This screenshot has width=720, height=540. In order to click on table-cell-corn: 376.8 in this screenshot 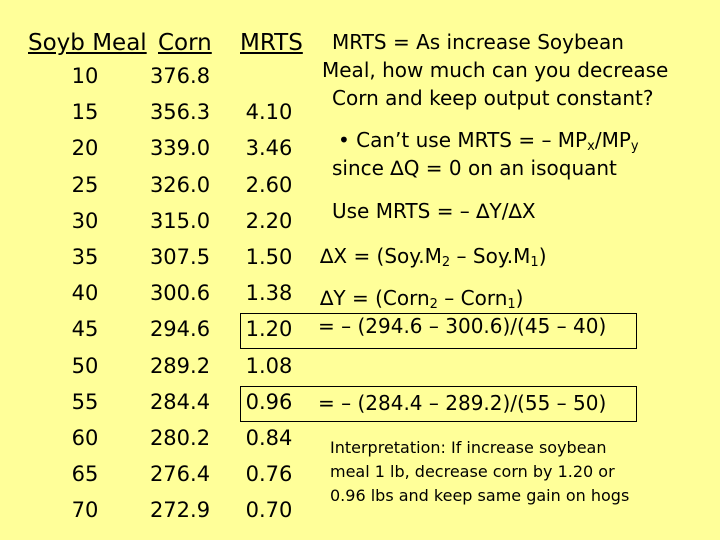, I will do `click(180, 76)`.